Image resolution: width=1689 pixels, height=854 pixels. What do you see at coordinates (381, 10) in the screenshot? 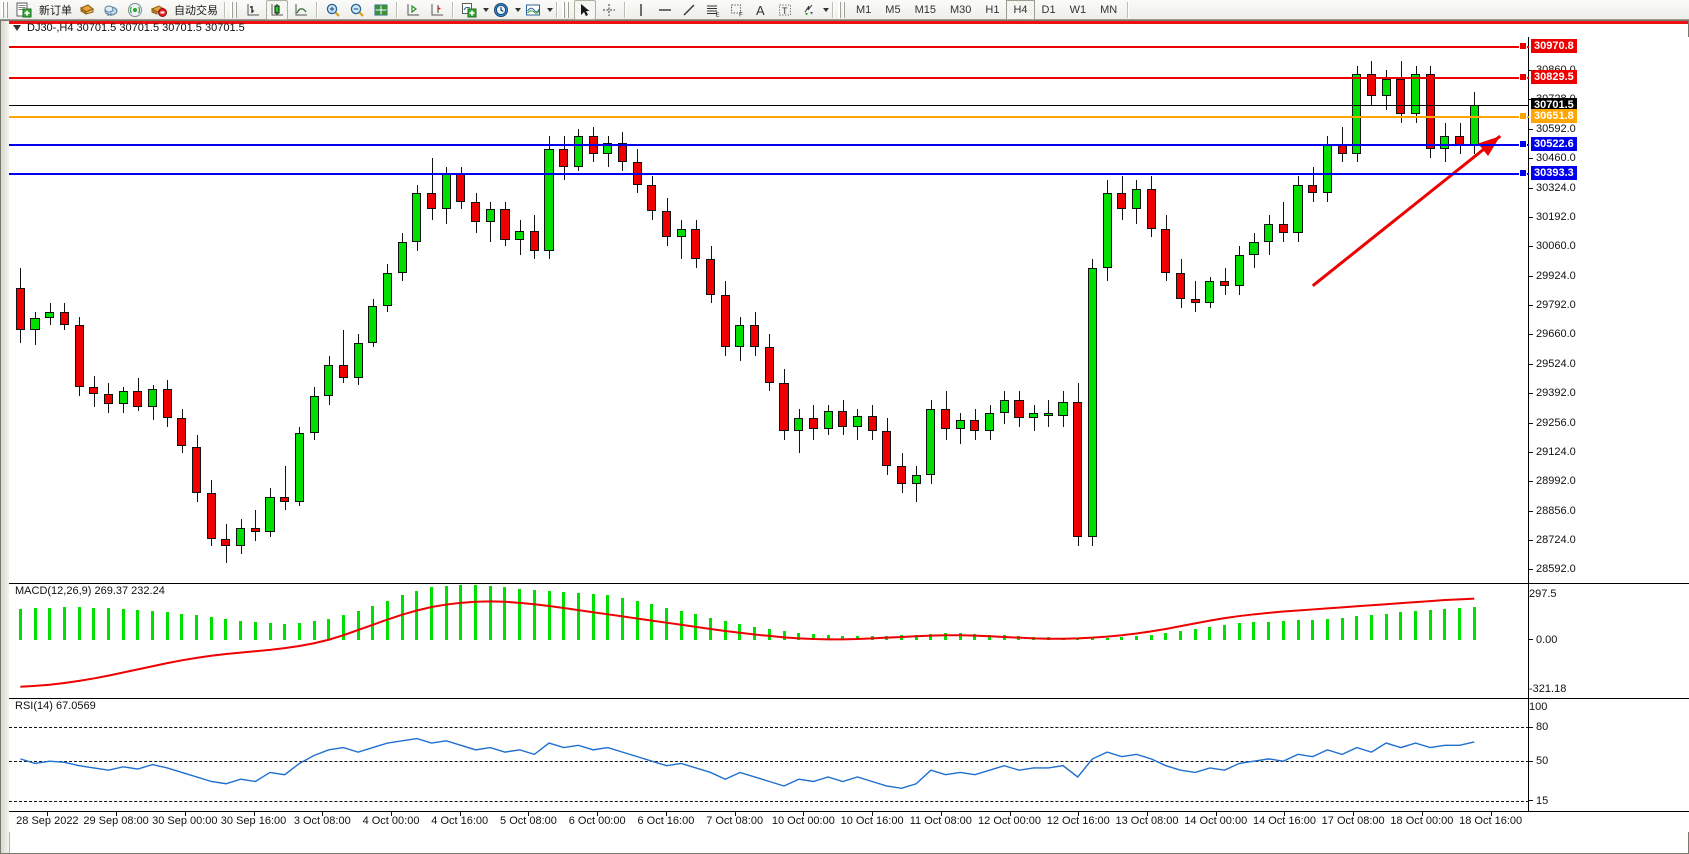
I see `grid-icon` at bounding box center [381, 10].